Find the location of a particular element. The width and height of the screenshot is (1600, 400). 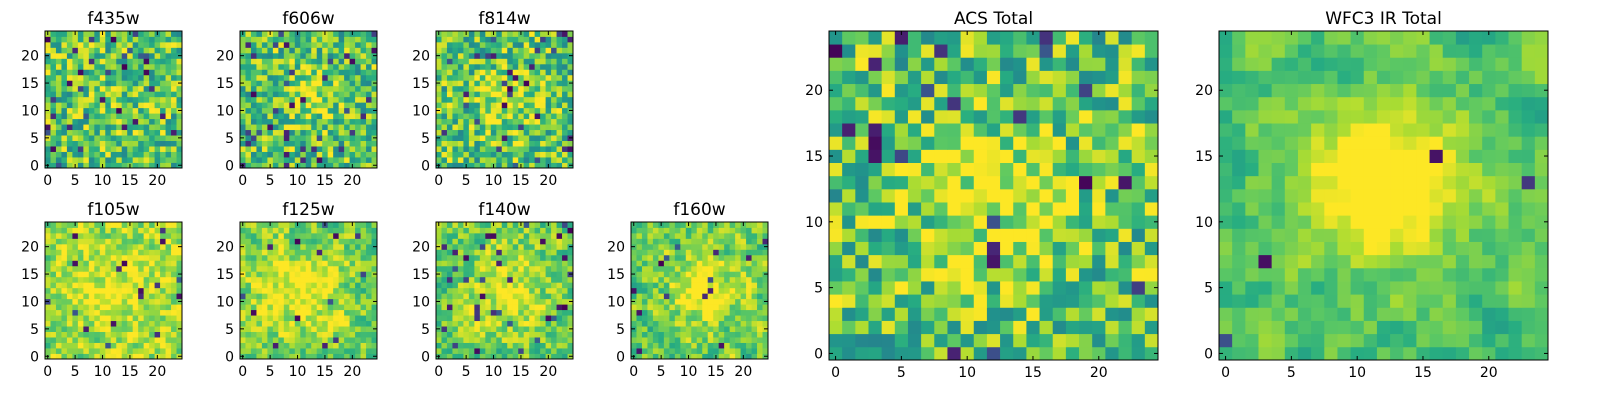

y-tick-label: 0 is located at coordinates (229, 166).